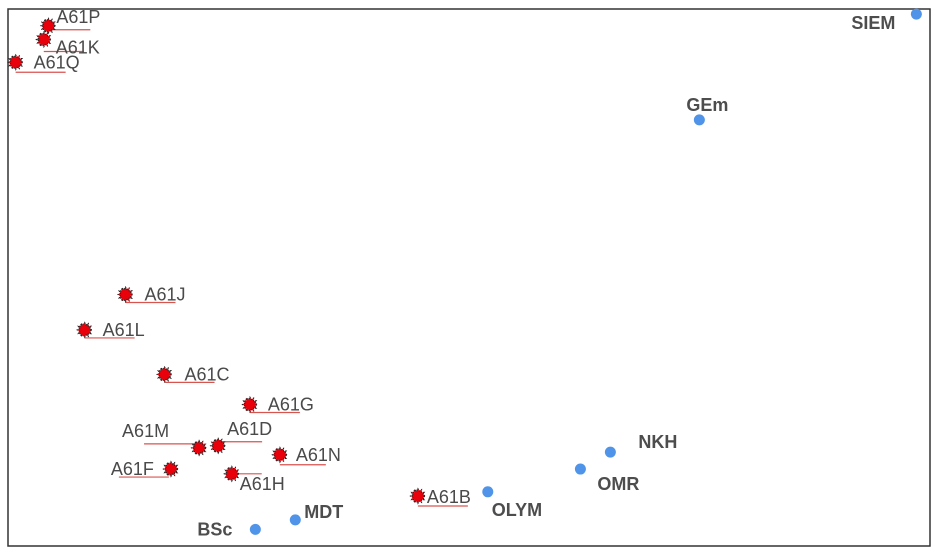 This screenshot has width=935, height=552. What do you see at coordinates (295, 520) in the screenshot?
I see `org-point-mdt` at bounding box center [295, 520].